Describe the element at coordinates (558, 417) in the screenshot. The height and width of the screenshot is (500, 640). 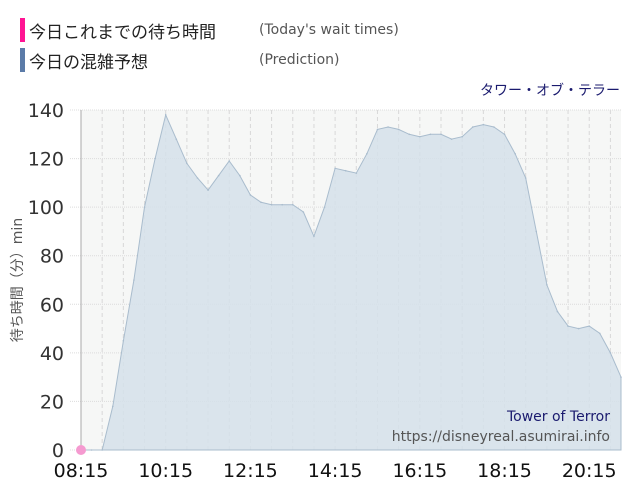
I see `watermark-name: Tower of Terror` at that location.